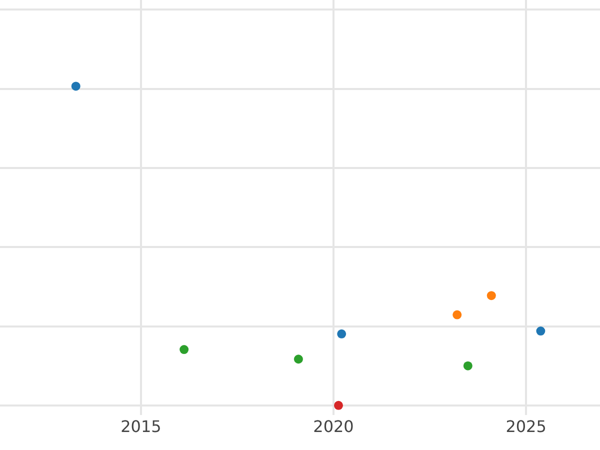 Image resolution: width=600 pixels, height=450 pixels. What do you see at coordinates (333, 426) in the screenshot?
I see `x-tick-label: 2020` at bounding box center [333, 426].